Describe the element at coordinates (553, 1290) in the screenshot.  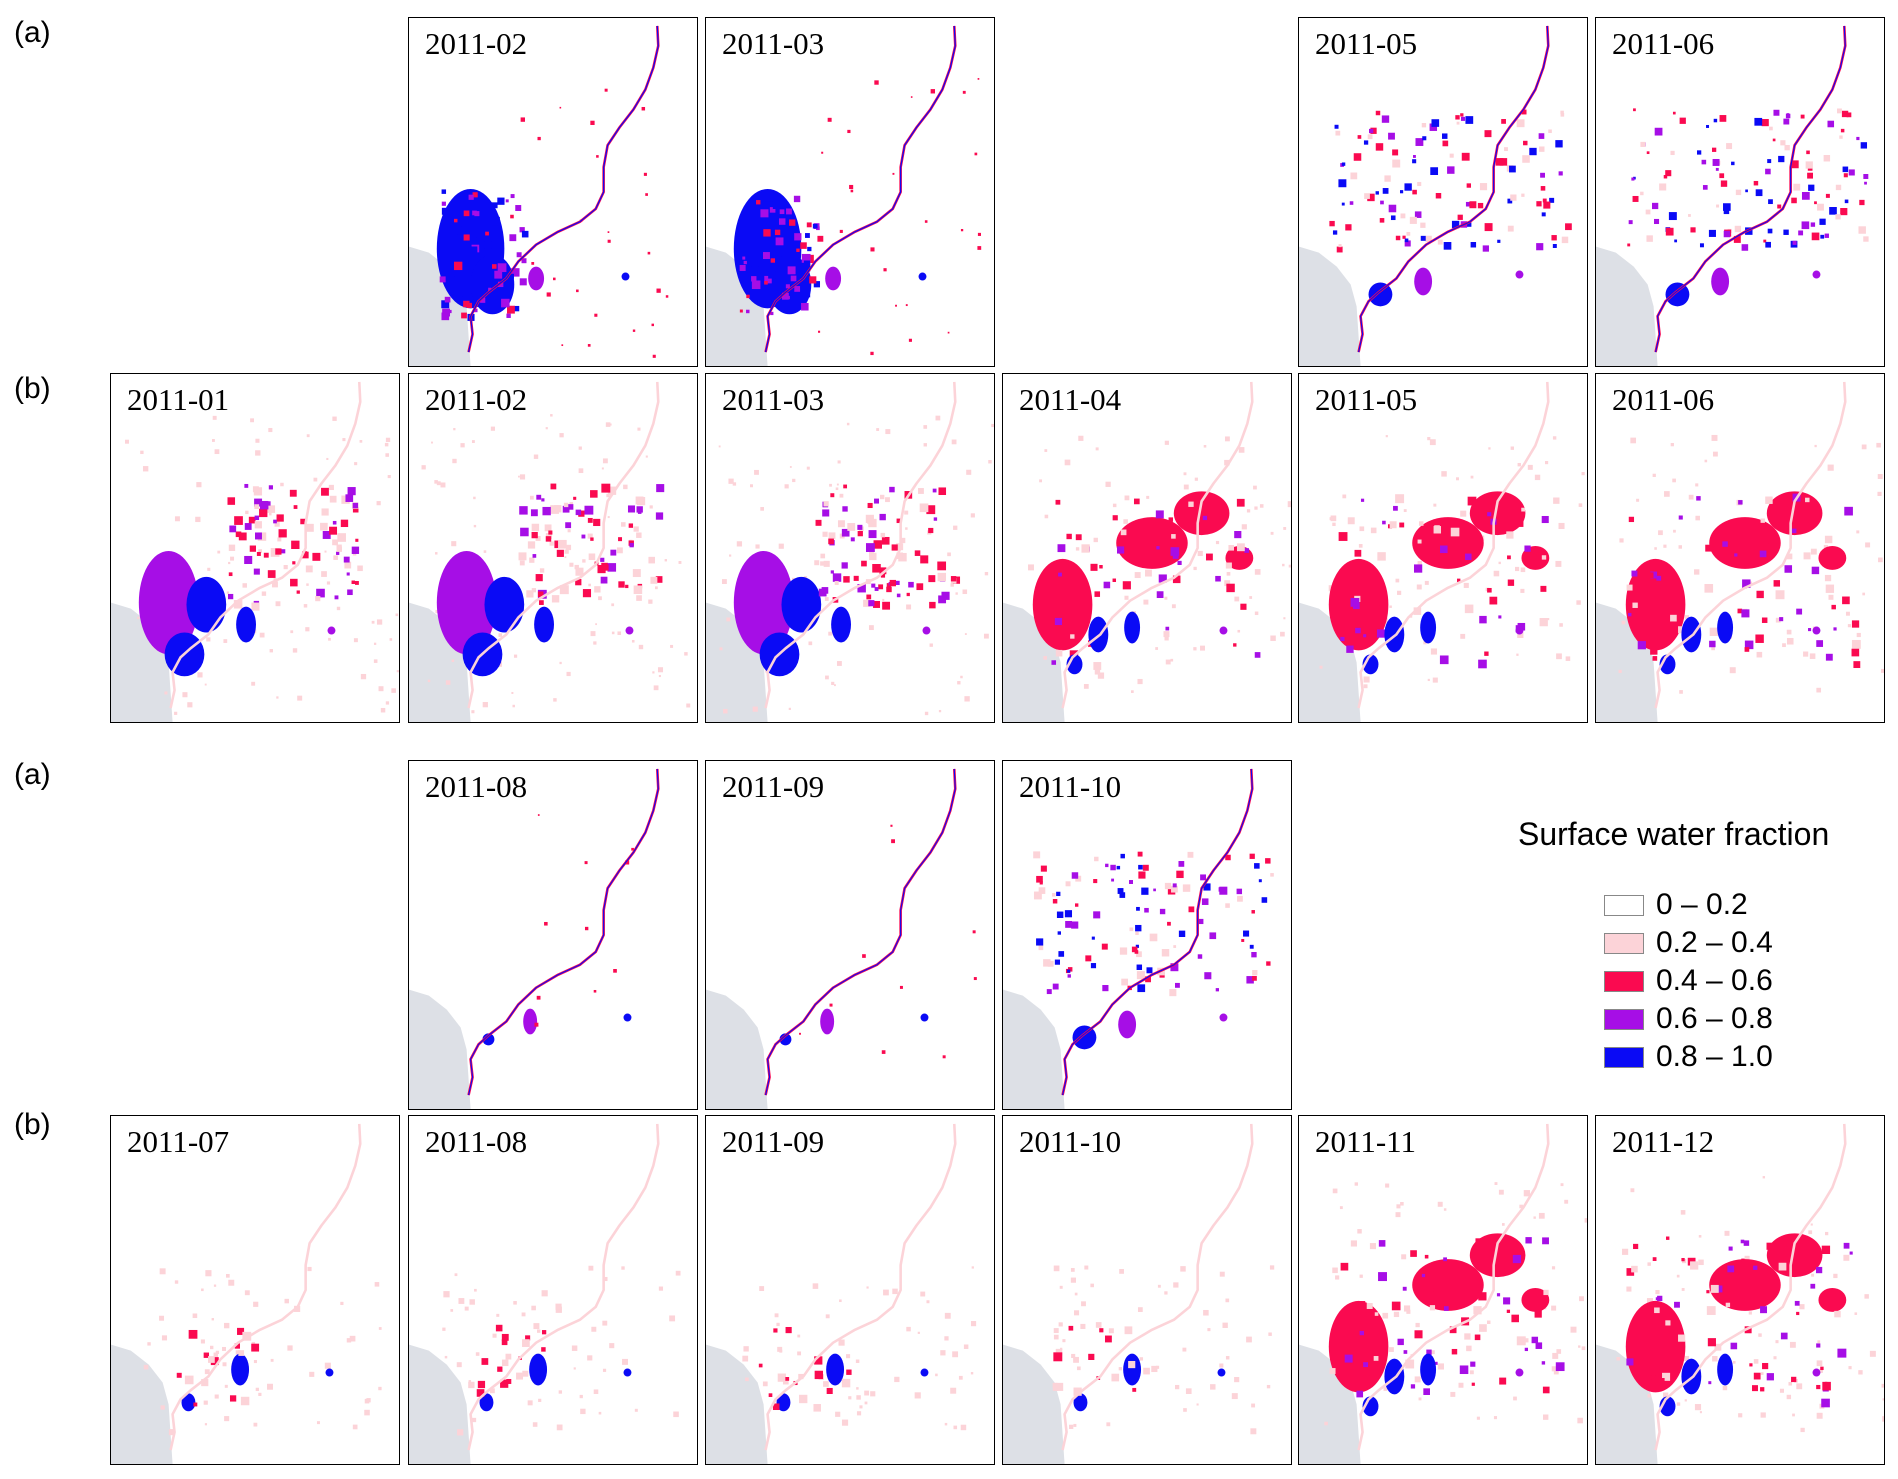
I see `map-panel-b2-08: 2011-08` at that location.